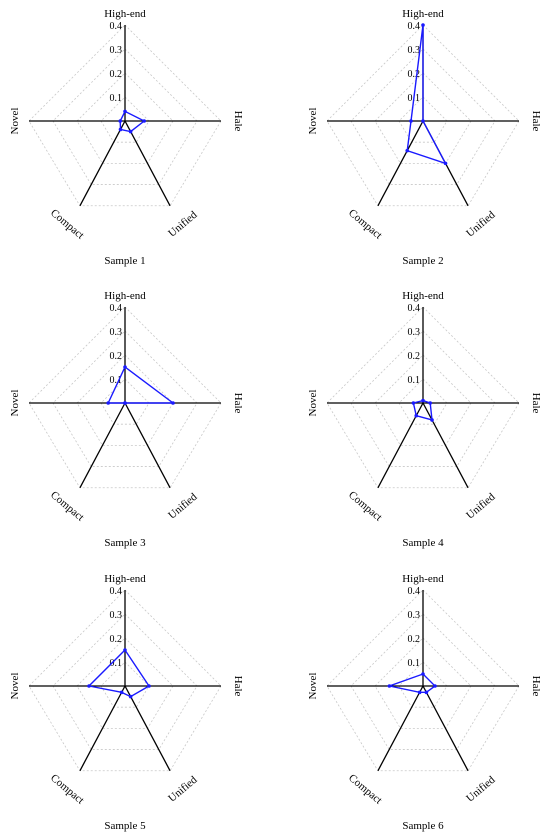 The width and height of the screenshot is (550, 835). I want to click on chart-title: Sample 3, so click(125, 543).